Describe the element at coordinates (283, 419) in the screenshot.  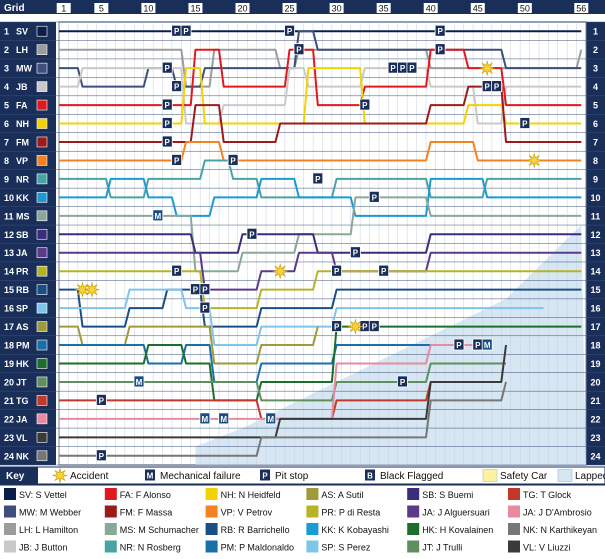
I see `series-line-nk` at that location.